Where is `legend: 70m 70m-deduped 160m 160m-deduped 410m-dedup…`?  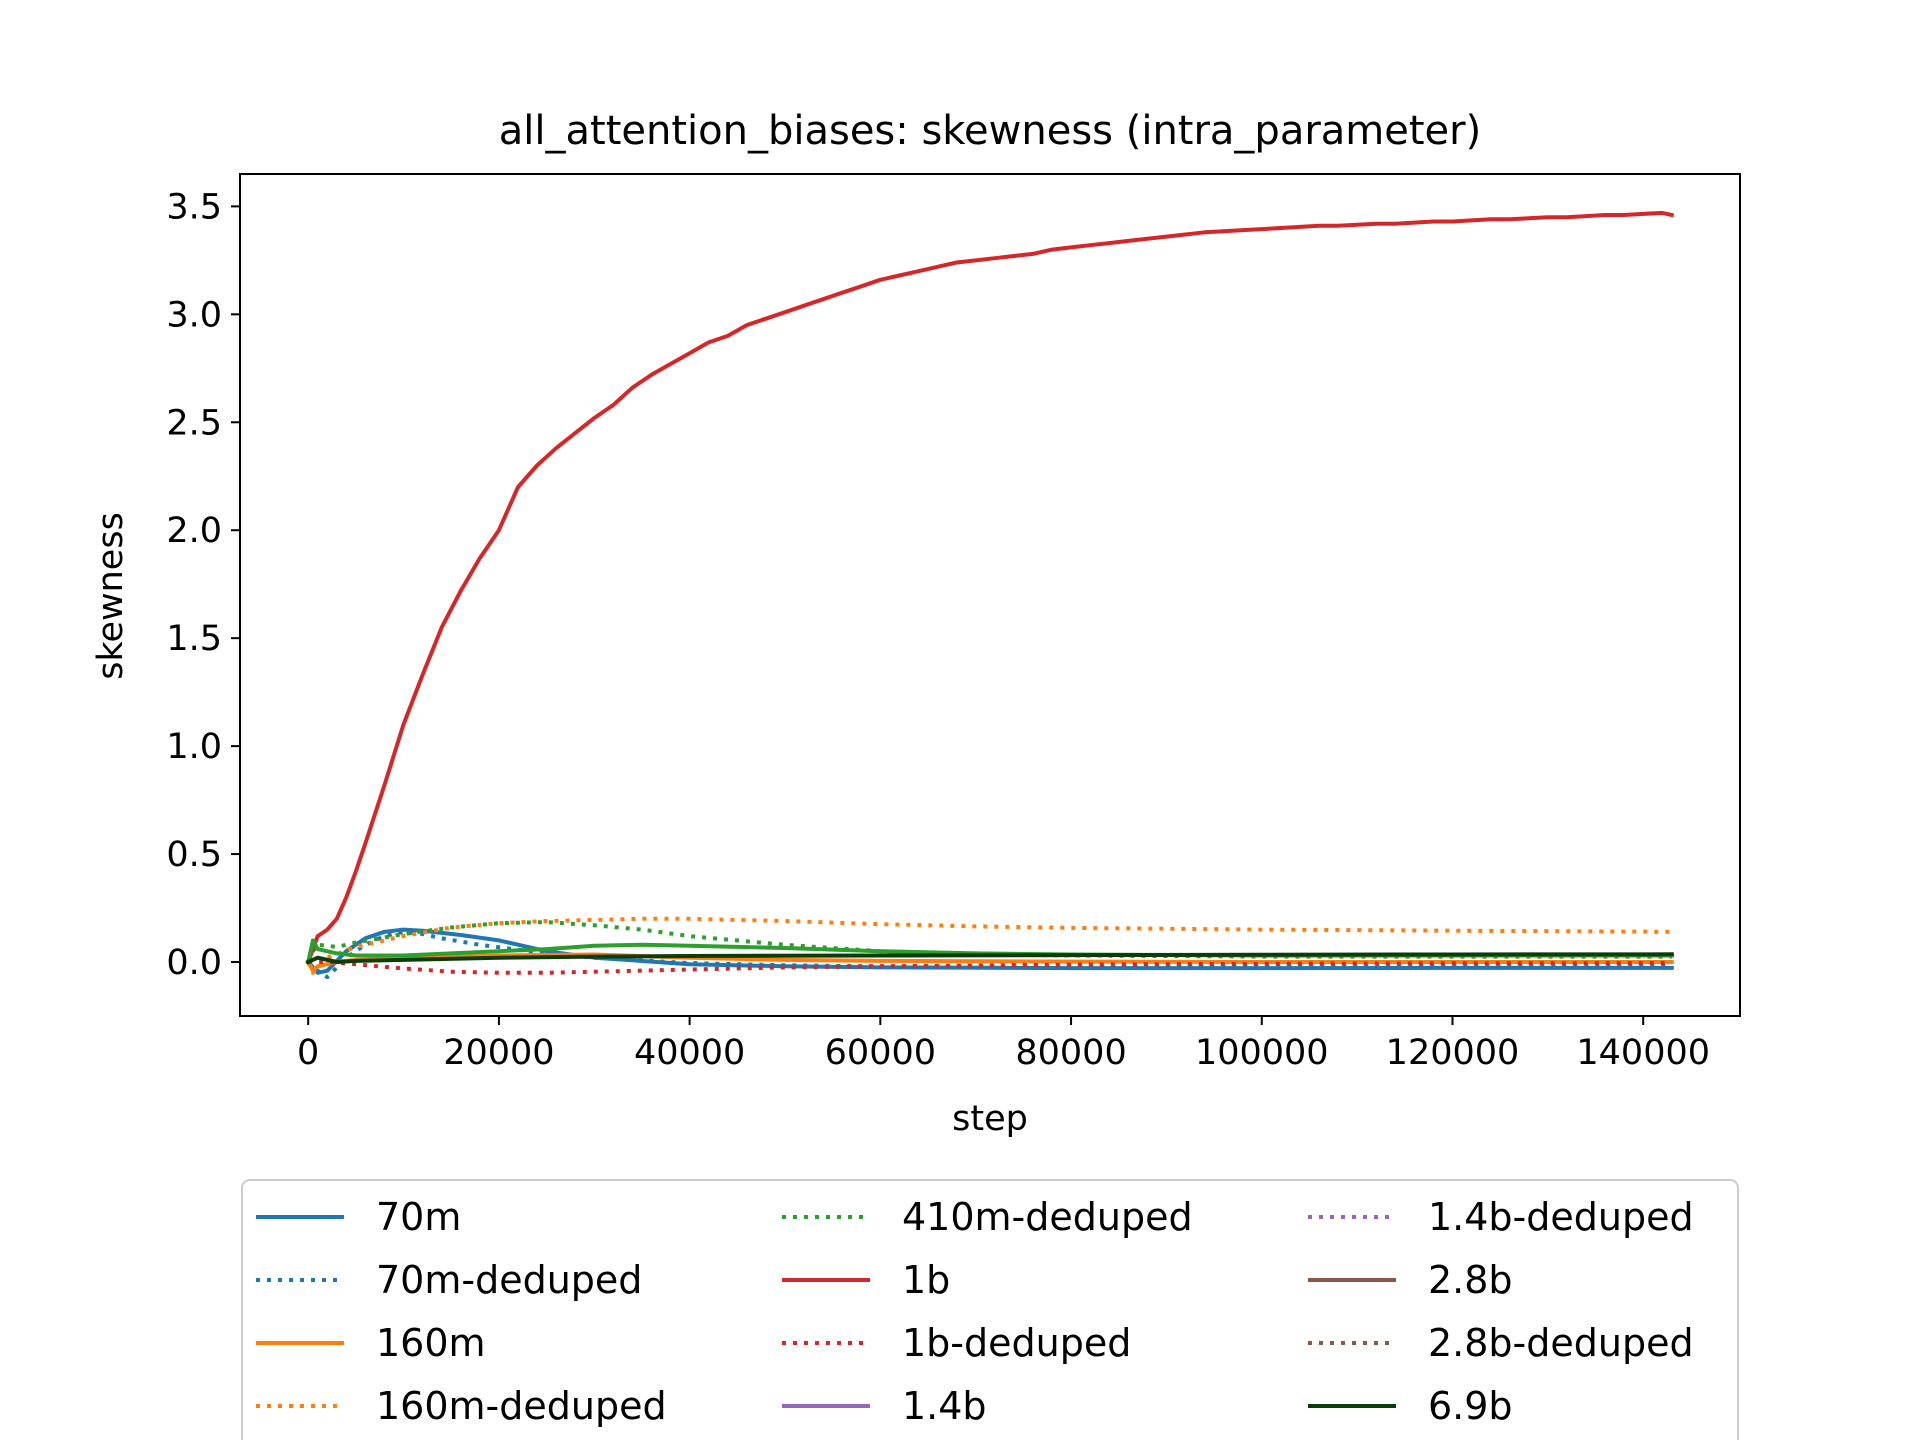
legend: 70m 70m-deduped 160m 160m-deduped 410m-dedup… is located at coordinates (990, 1309).